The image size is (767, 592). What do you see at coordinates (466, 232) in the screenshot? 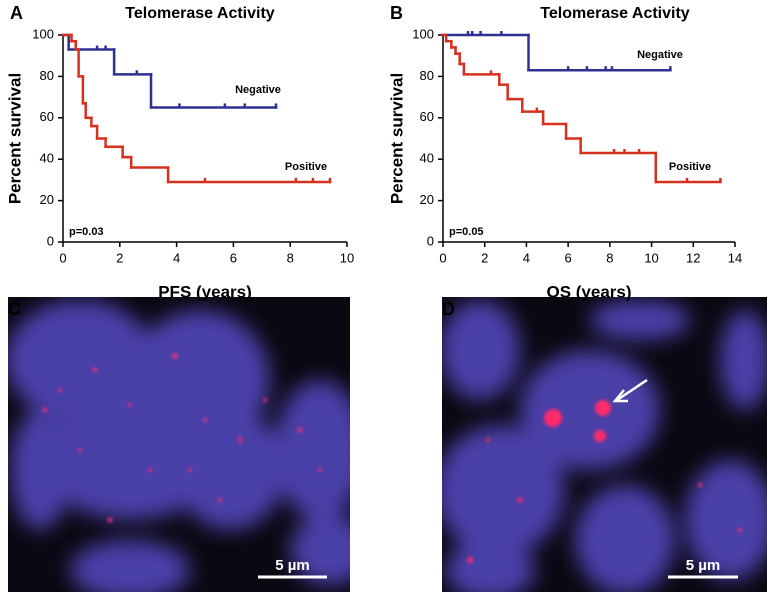
I see `p-value: p=0.05` at bounding box center [466, 232].